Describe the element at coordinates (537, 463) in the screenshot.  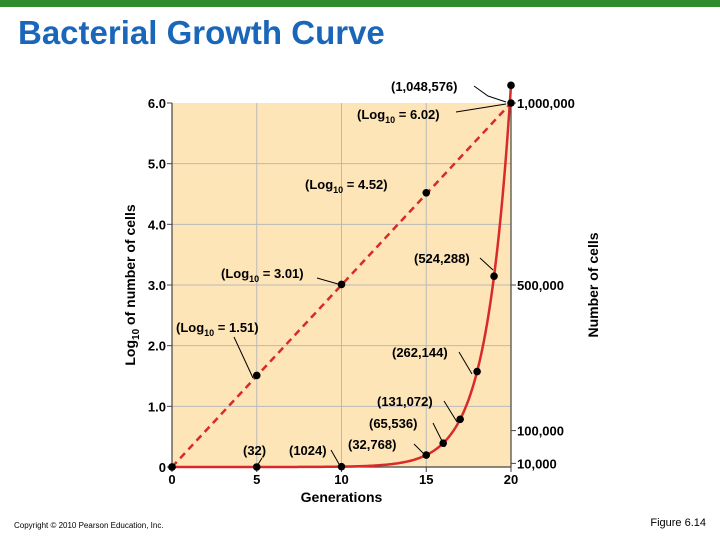
I see `right-tick-label: 10,000` at that location.